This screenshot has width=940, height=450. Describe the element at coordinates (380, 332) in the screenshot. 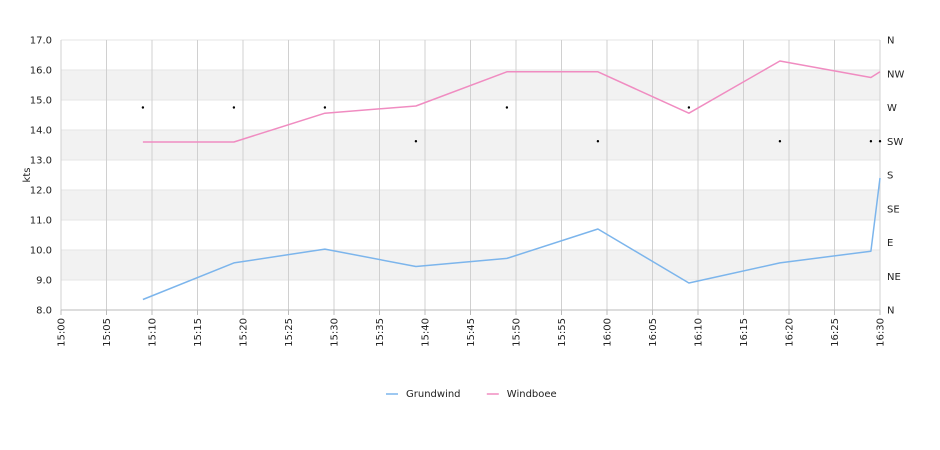

I see `x-tick-label: 15:35` at that location.